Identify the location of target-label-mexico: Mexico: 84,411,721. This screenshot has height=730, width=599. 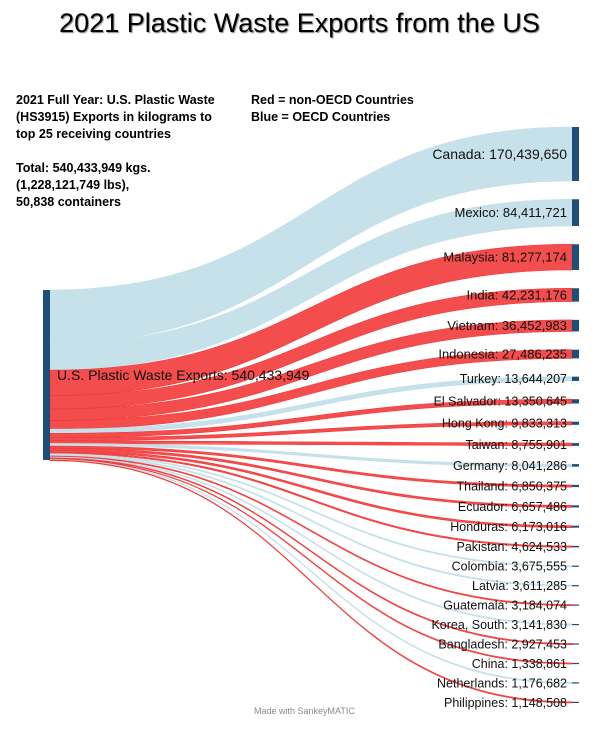
(511, 212).